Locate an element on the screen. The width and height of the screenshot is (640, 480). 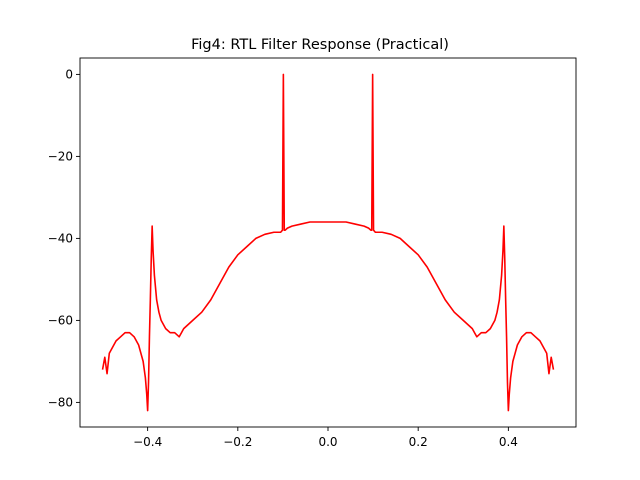
x-axis: −0.4 −0.2 0.0 0.2 0.4 is located at coordinates (325, 438).